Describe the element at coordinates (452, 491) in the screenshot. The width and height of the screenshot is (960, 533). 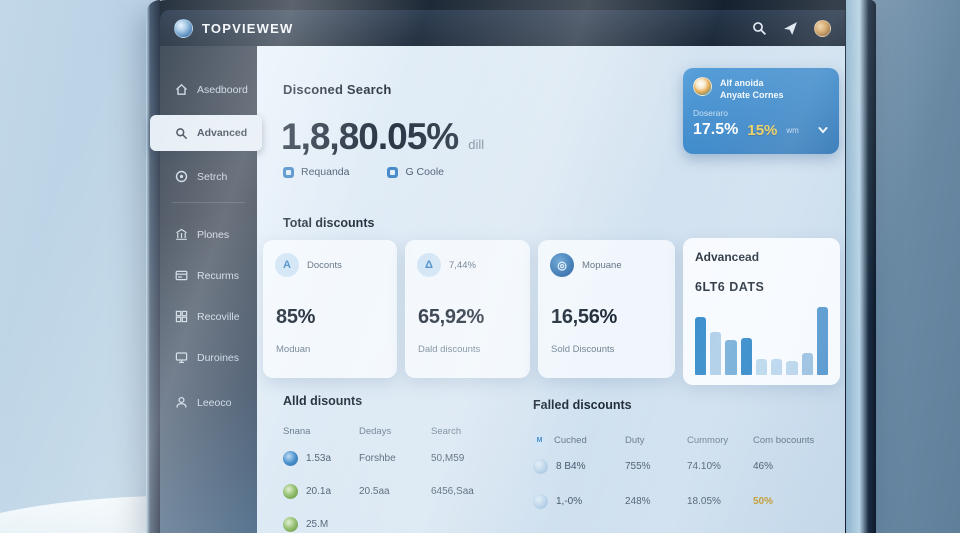
I see `cell: 6456,Saa` at that location.